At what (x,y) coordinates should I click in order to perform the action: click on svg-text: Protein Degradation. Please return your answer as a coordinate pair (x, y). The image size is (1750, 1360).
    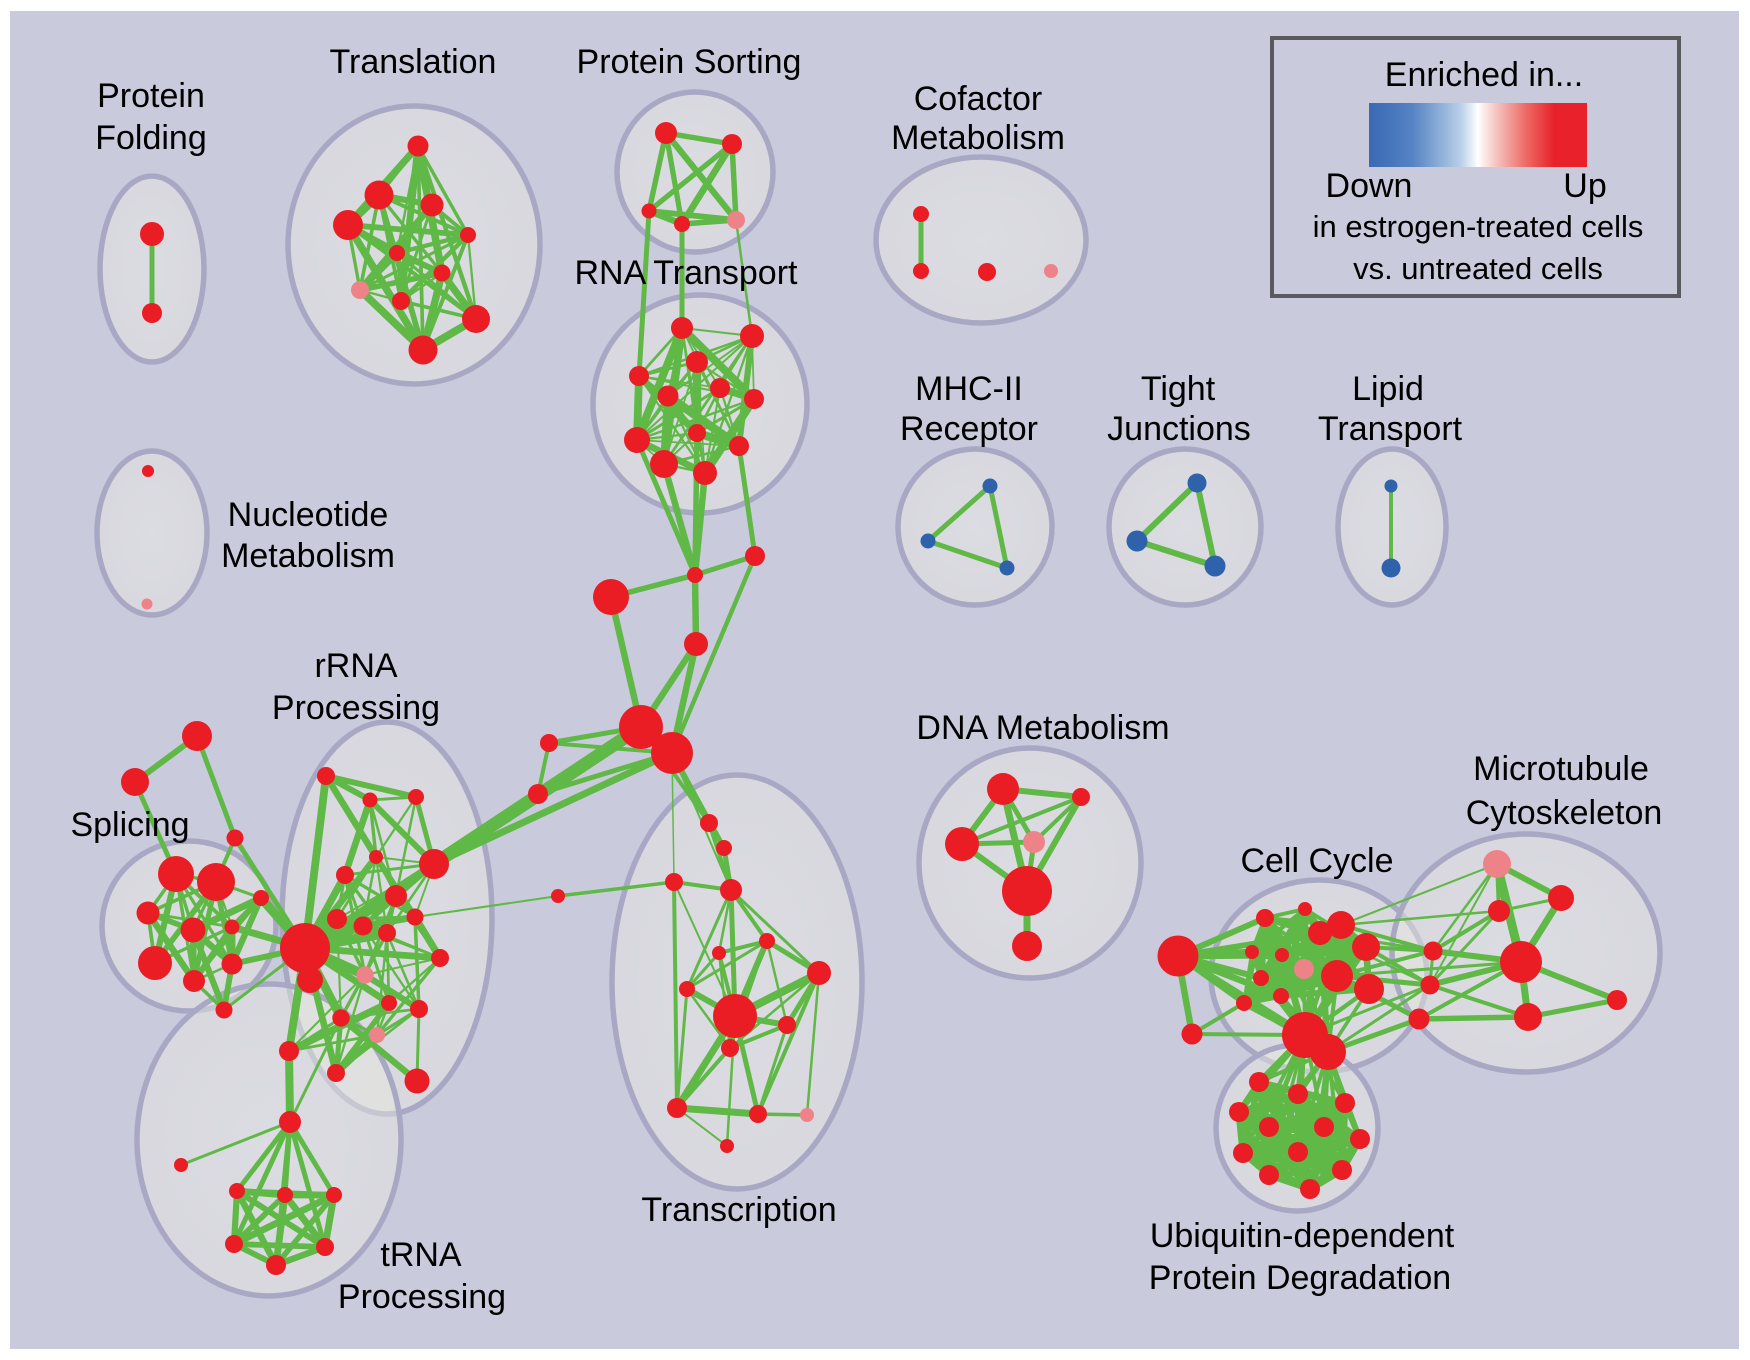
    Looking at the image, I should click on (1300, 1278).